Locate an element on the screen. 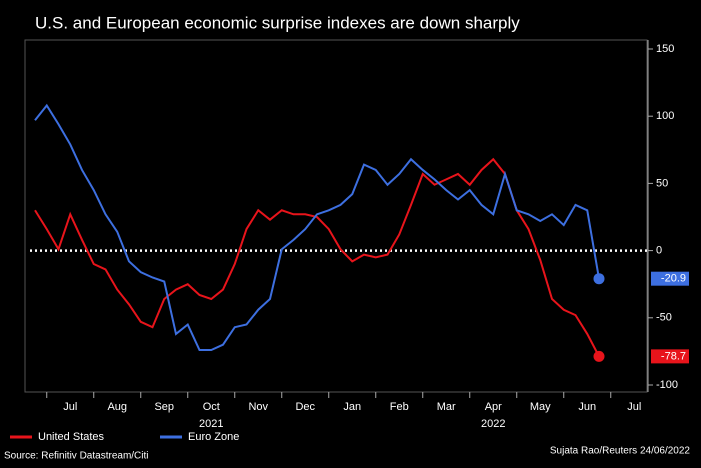 The image size is (701, 468). x-tick-label: Oct is located at coordinates (211, 407).